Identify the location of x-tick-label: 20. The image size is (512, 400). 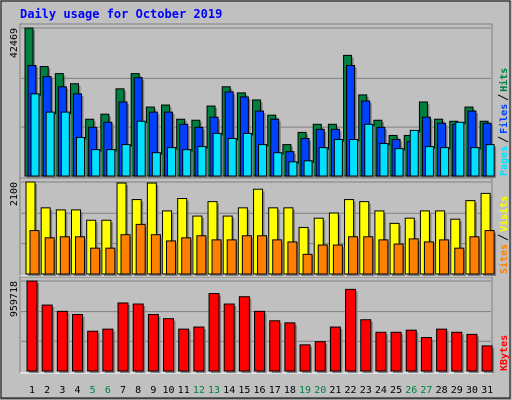
(320, 390).